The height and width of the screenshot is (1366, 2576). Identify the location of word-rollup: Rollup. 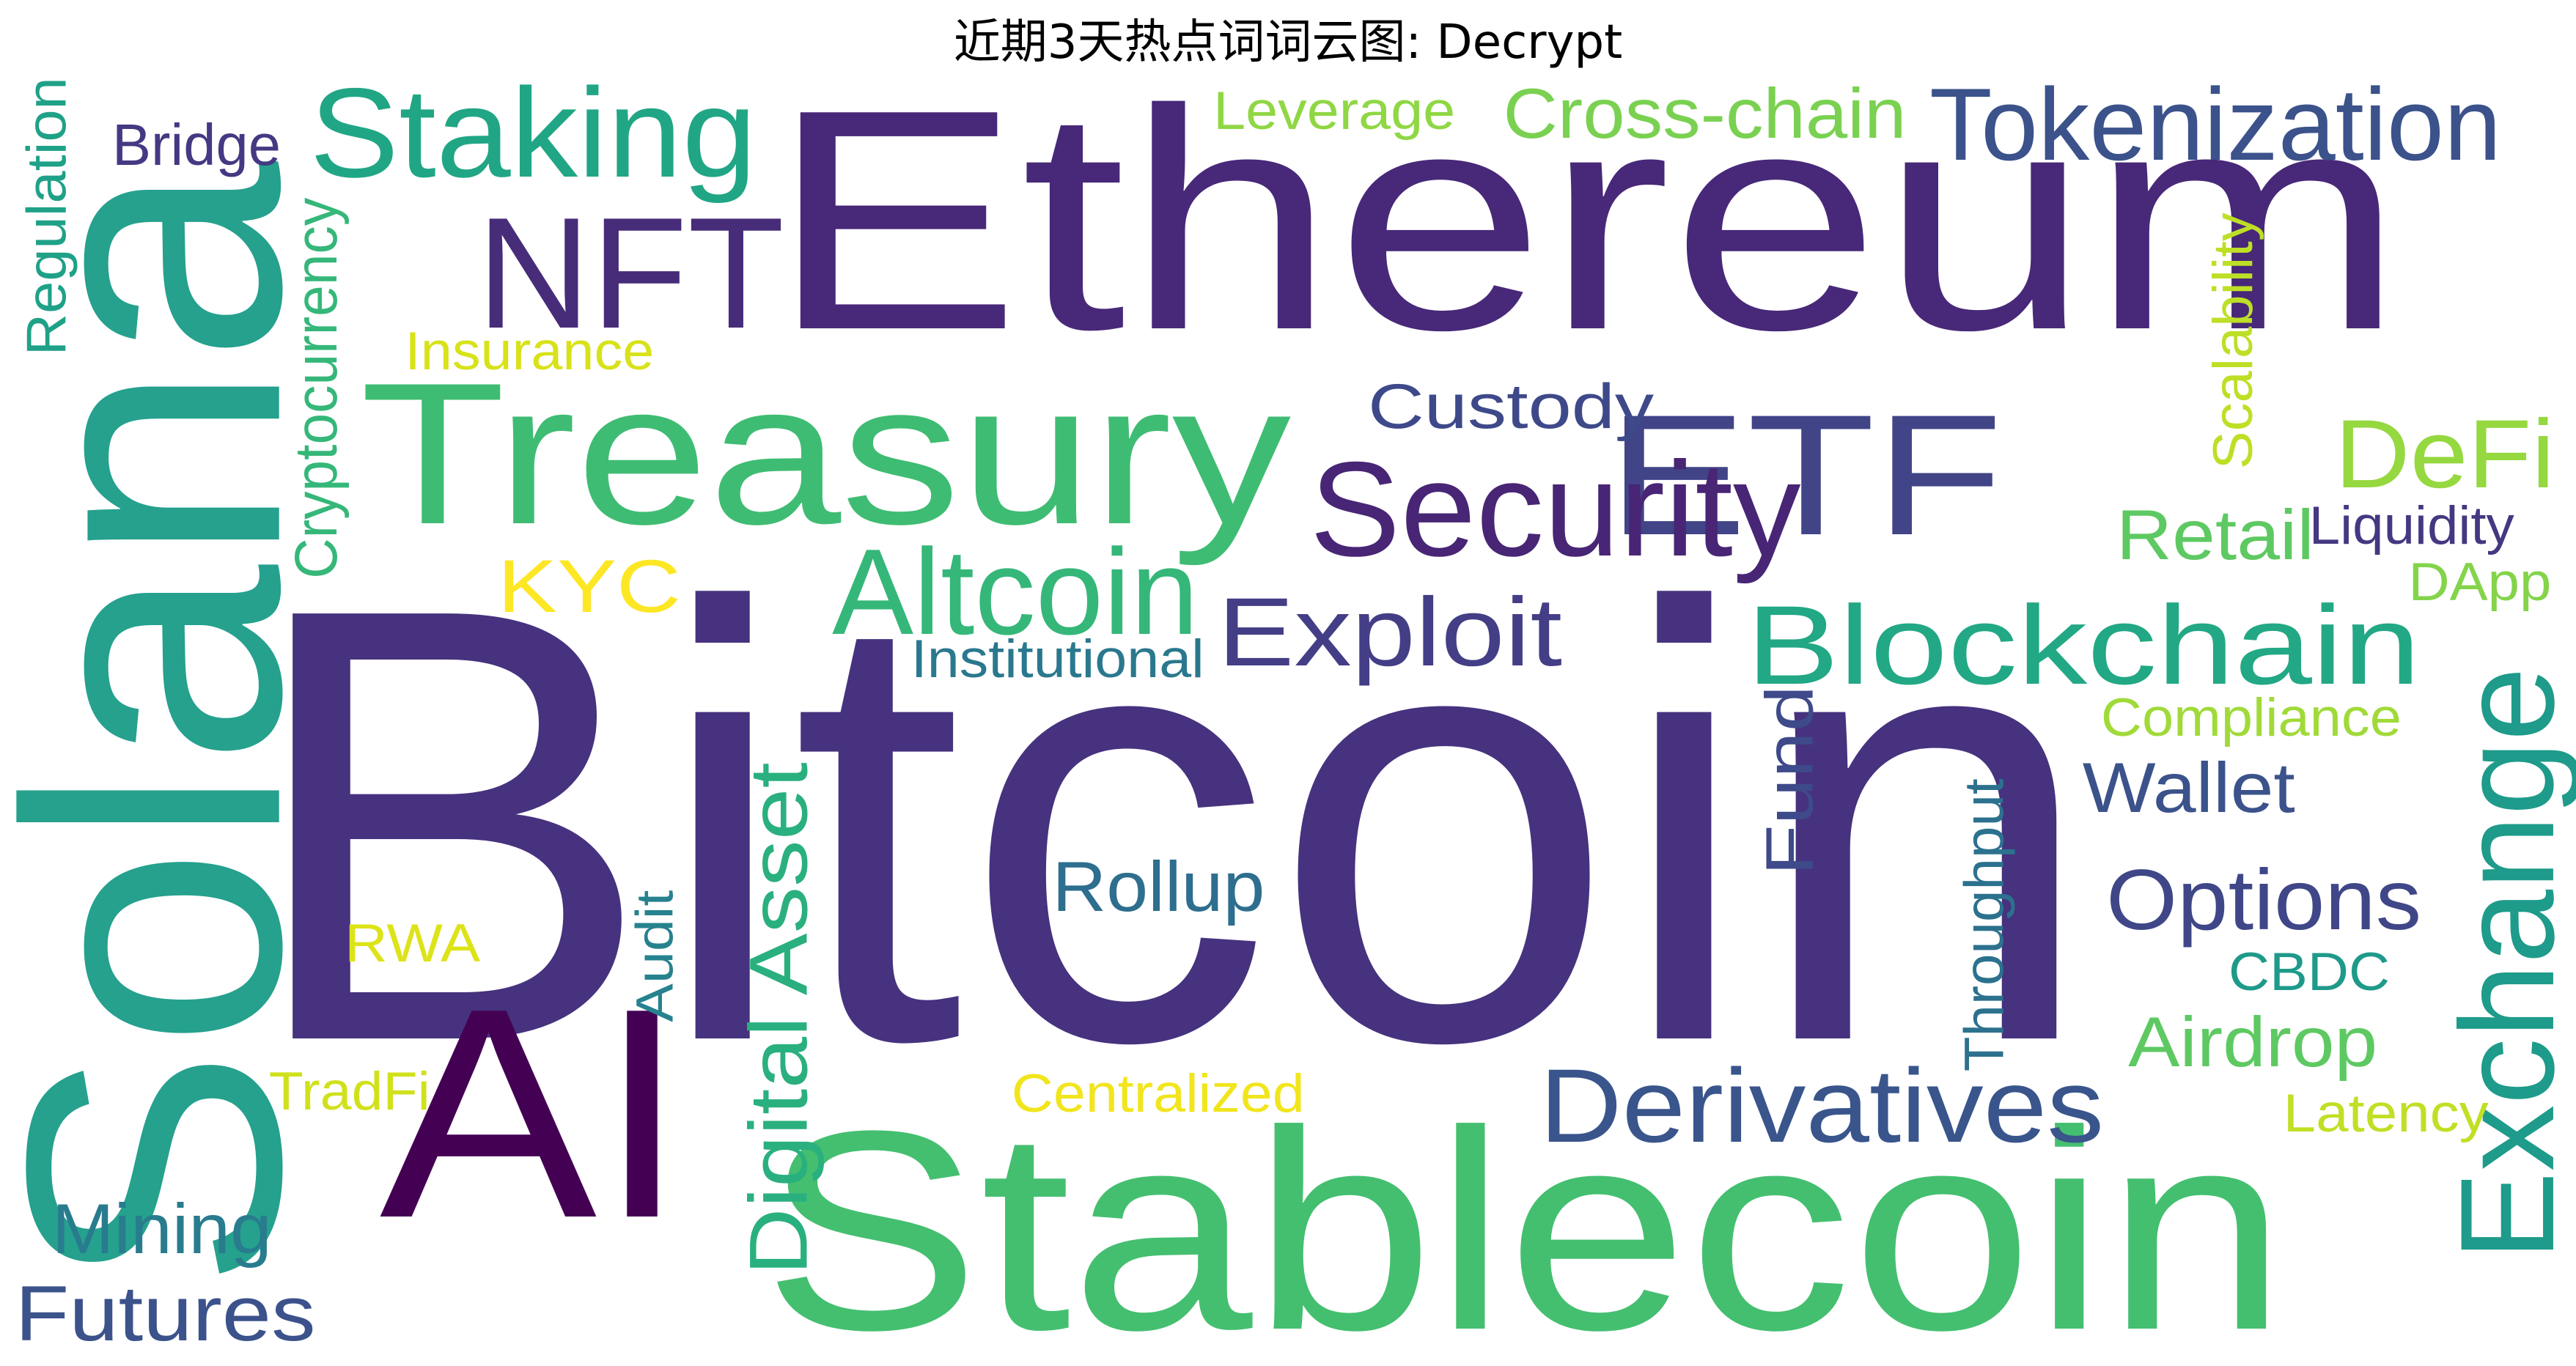
(1158, 886).